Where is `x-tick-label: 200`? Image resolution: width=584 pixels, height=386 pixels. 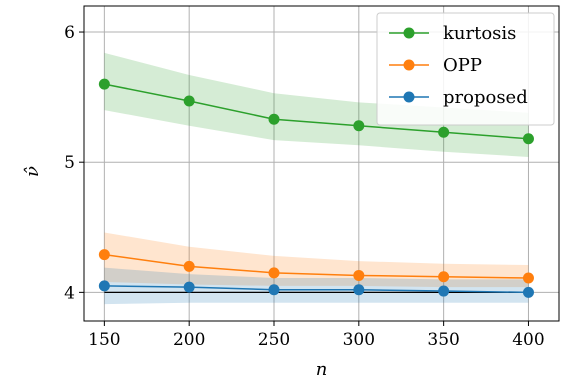
x-tick-label: 200 is located at coordinates (189, 340).